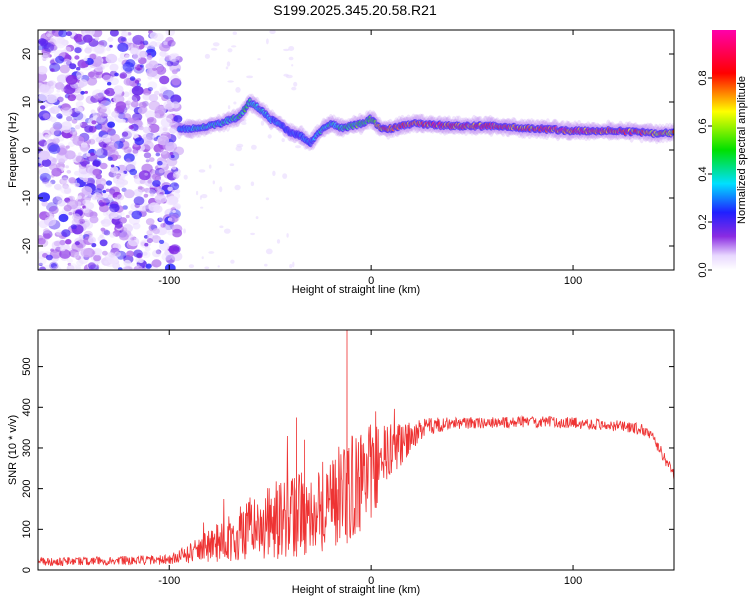  Describe the element at coordinates (13, 150) in the screenshot. I see `spectrogram-ylabel: Frequency (Hz)` at that location.